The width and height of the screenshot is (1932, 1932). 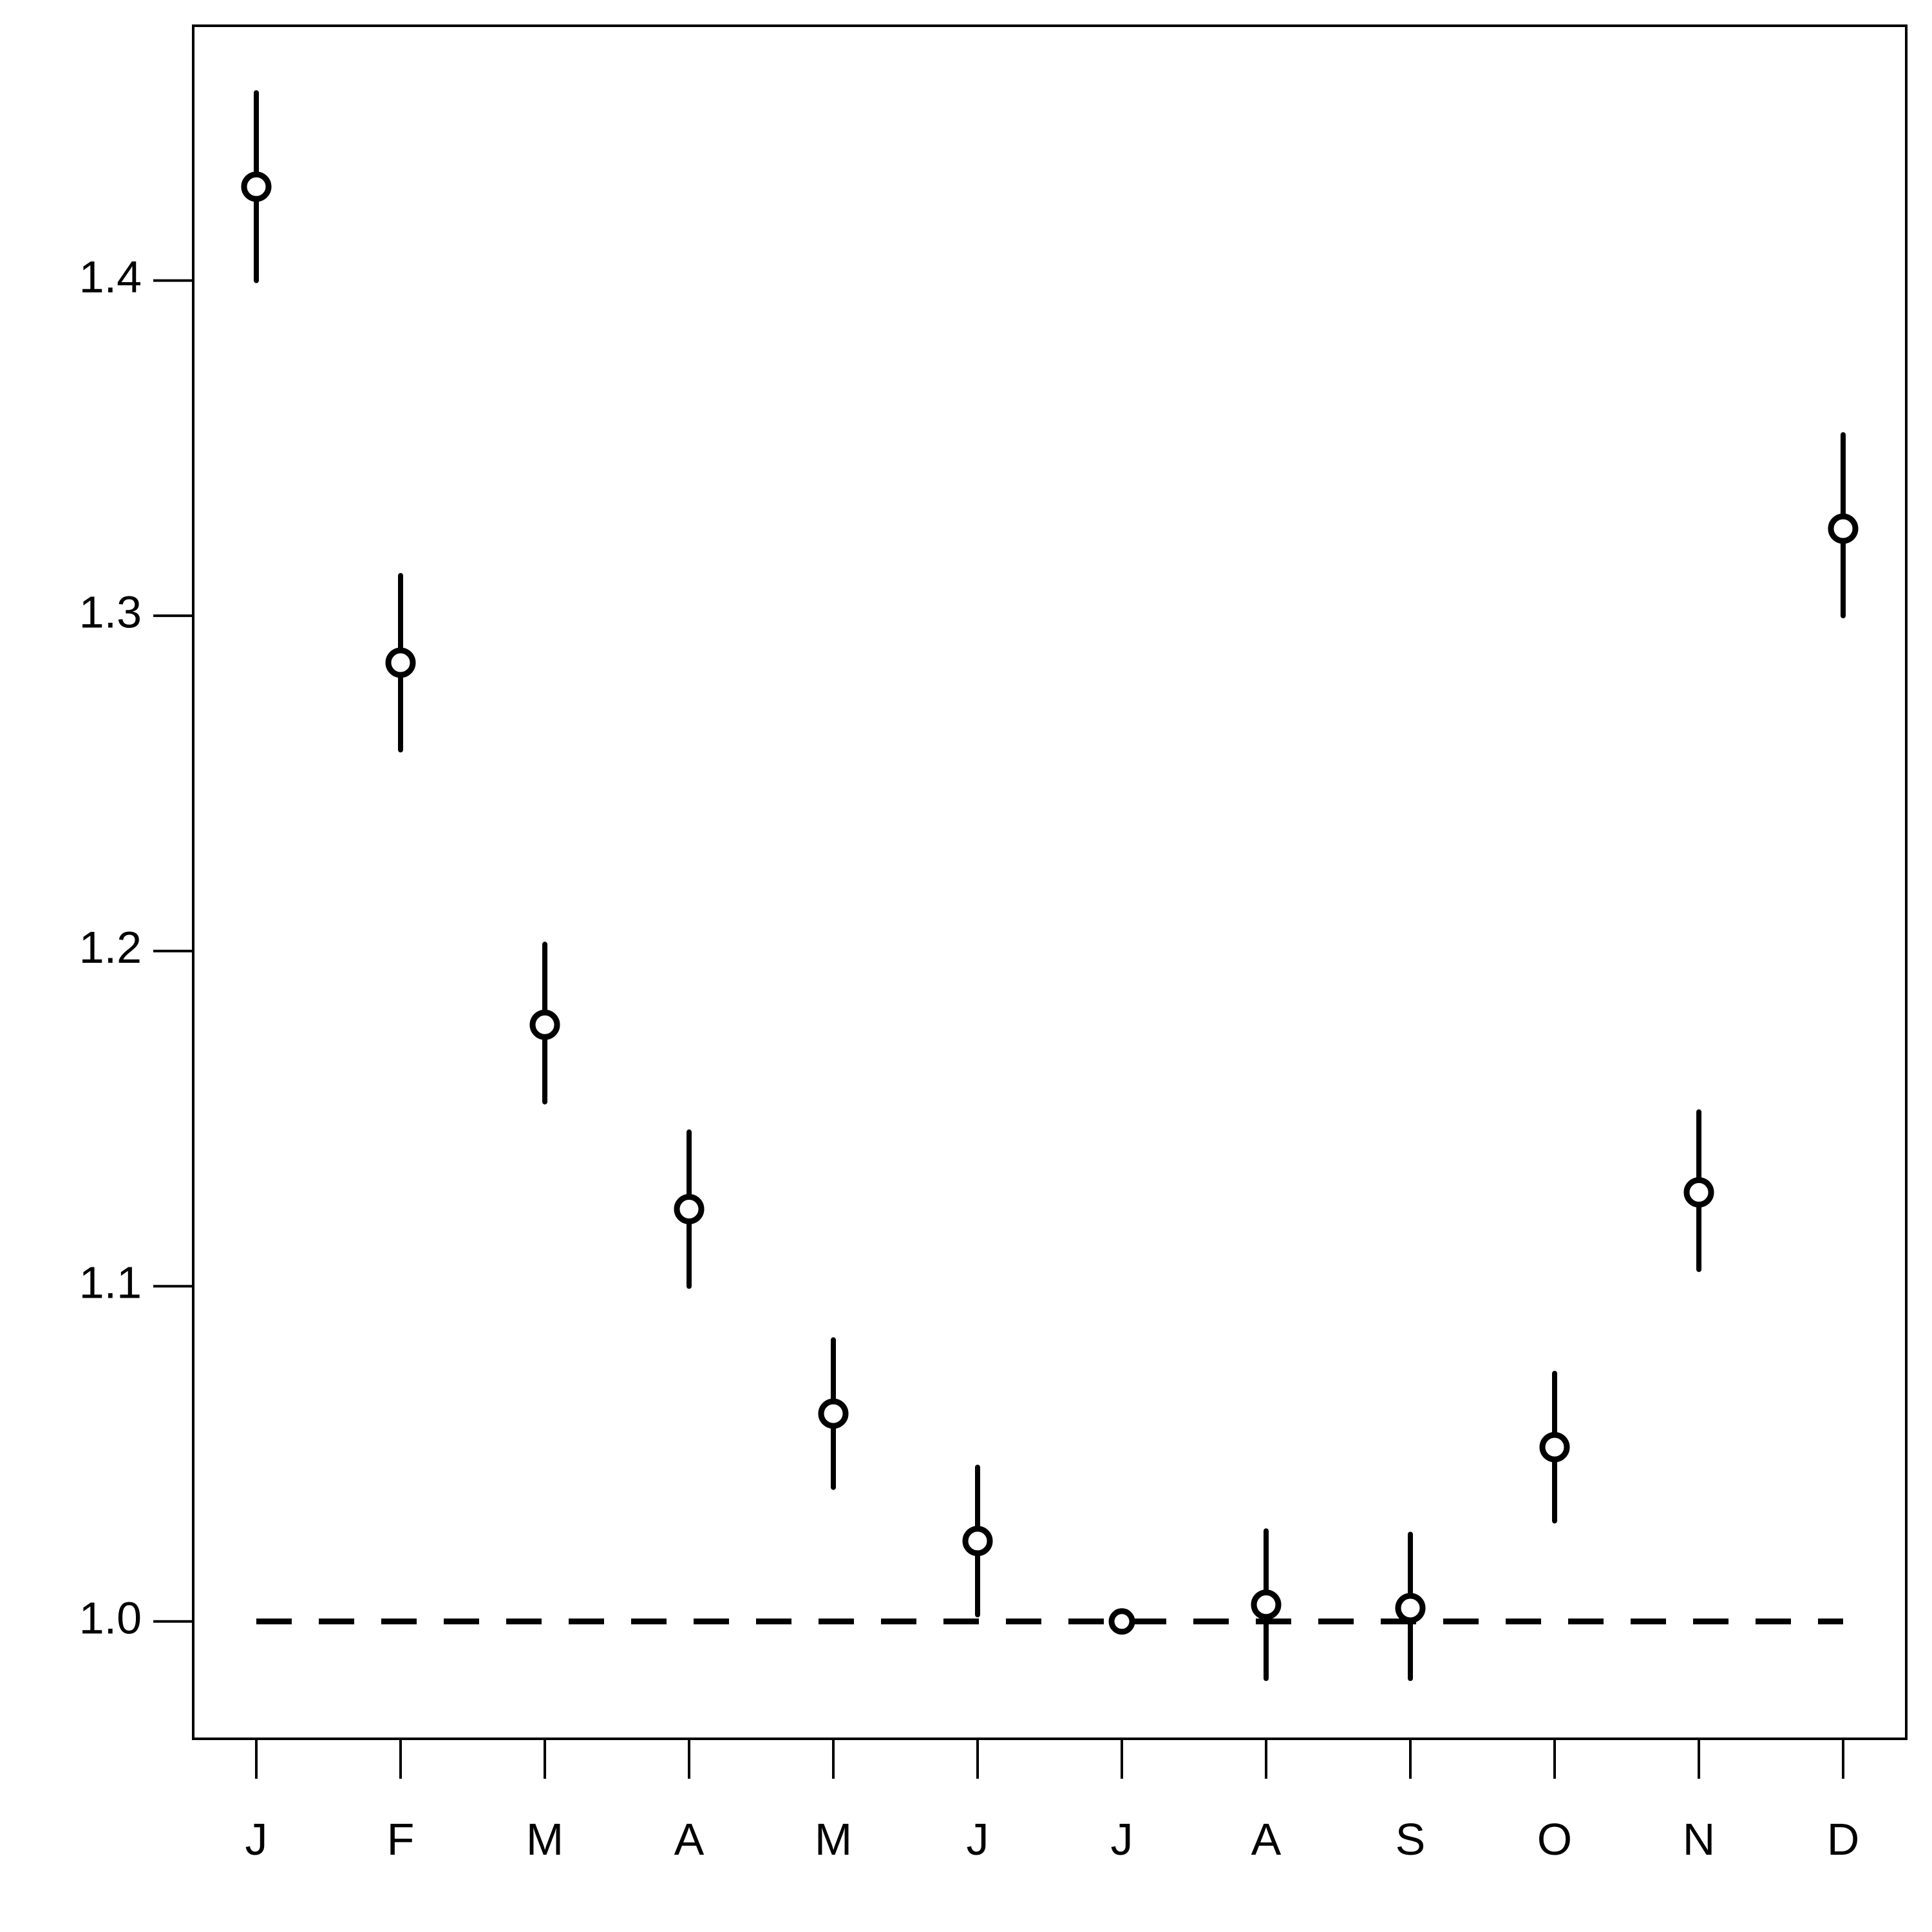 I want to click on y-axis: 1.0 1.1 1.2 1.3 1.4, so click(x=136, y=947).